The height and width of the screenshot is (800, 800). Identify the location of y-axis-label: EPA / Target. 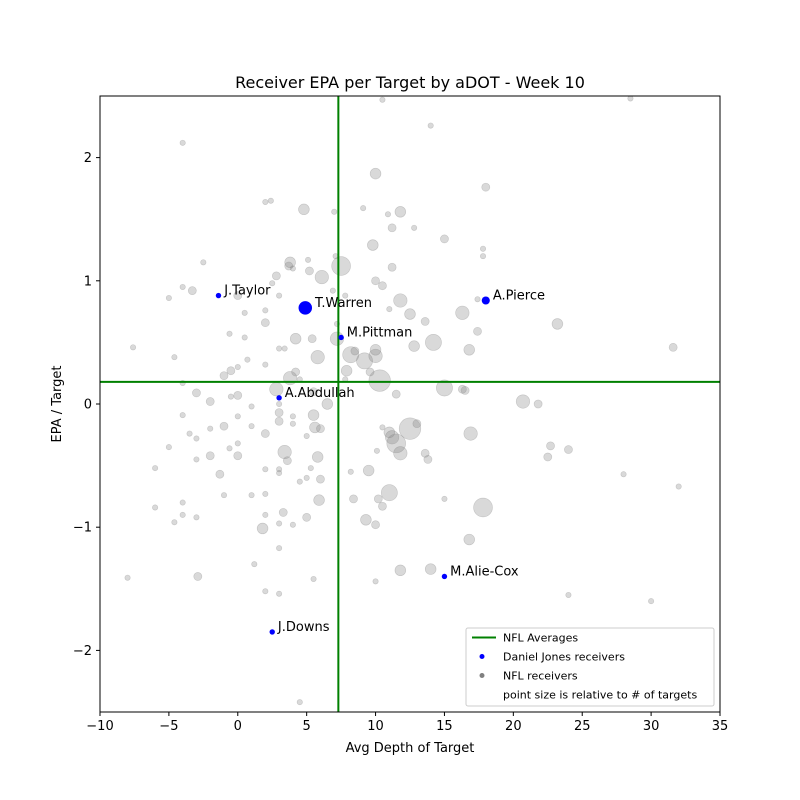
(57, 404).